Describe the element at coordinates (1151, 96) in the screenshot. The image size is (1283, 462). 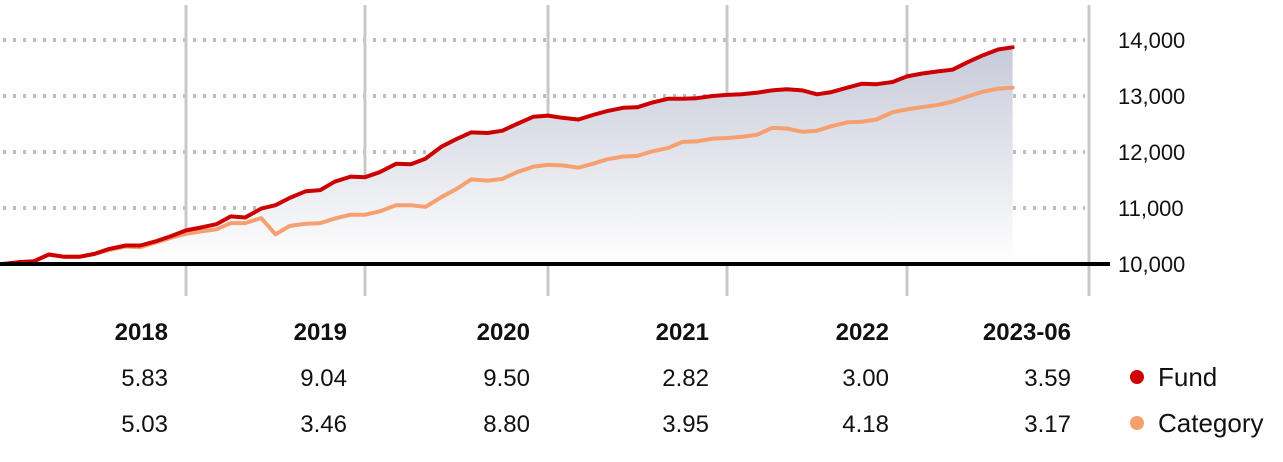
I see `y-tick-label: 13,000` at that location.